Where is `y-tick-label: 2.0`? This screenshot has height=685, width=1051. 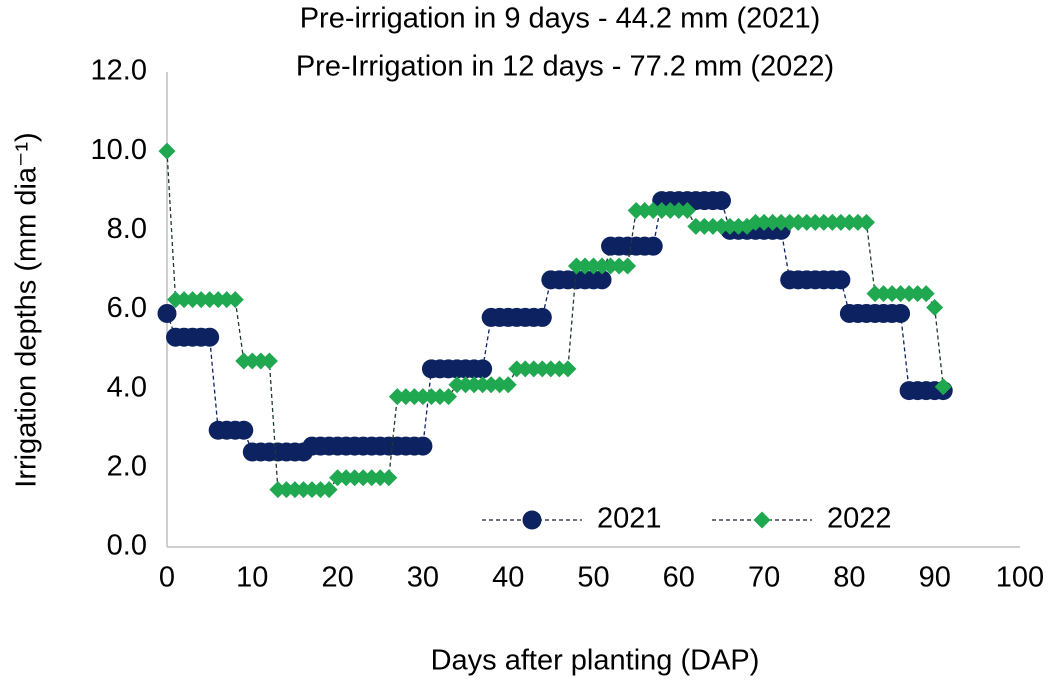
y-tick-label: 2.0 is located at coordinates (127, 466).